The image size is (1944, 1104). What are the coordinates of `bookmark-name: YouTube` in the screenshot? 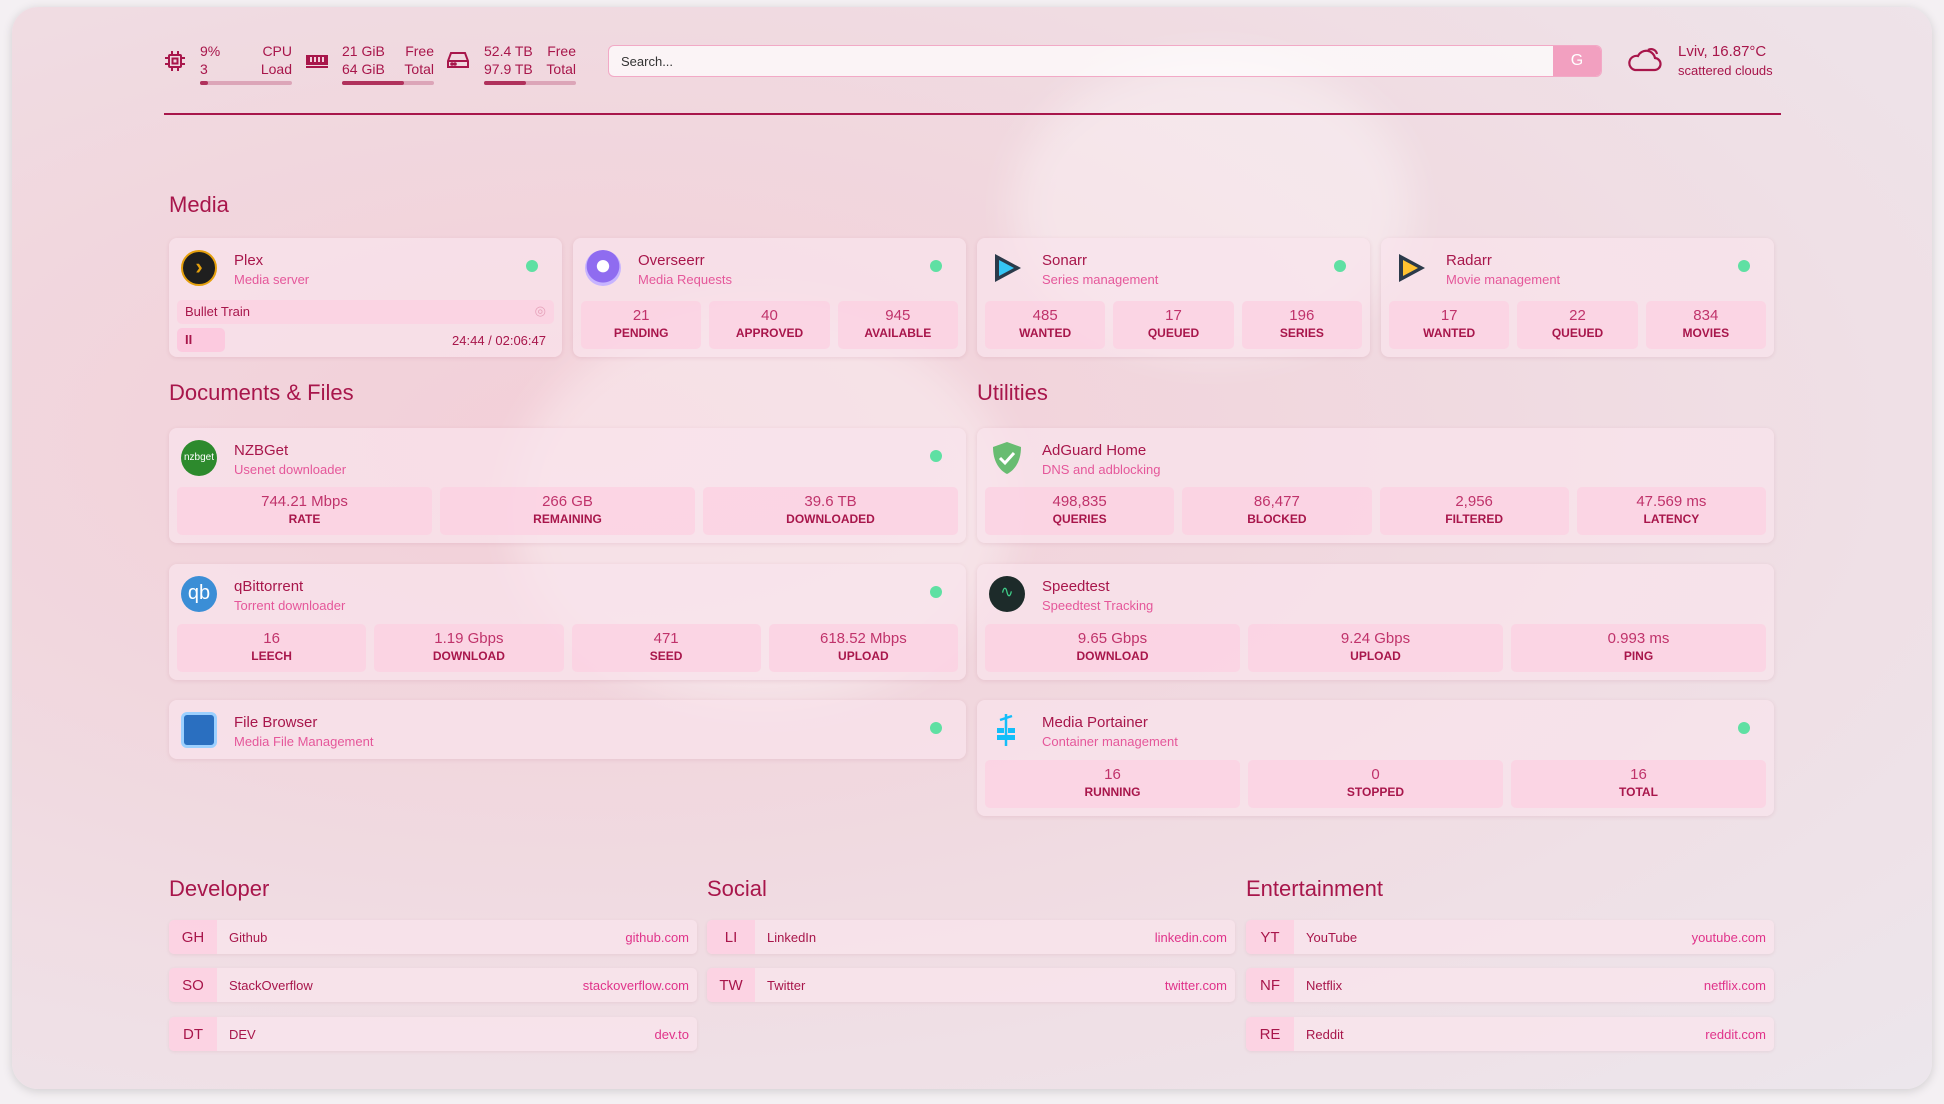 It's located at (1332, 937).